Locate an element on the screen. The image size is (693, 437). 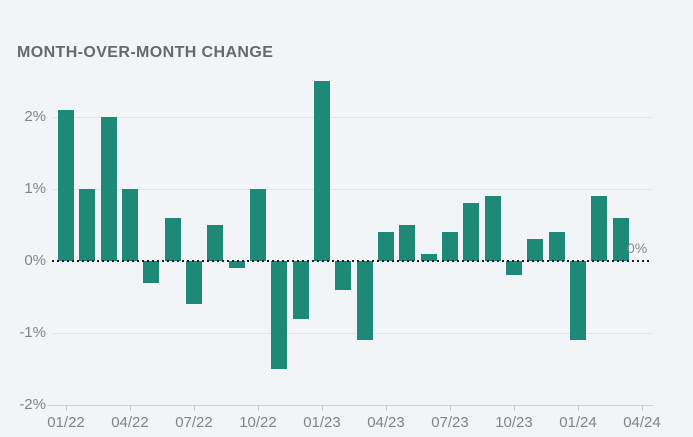
bar-11/23 is located at coordinates (535, 250).